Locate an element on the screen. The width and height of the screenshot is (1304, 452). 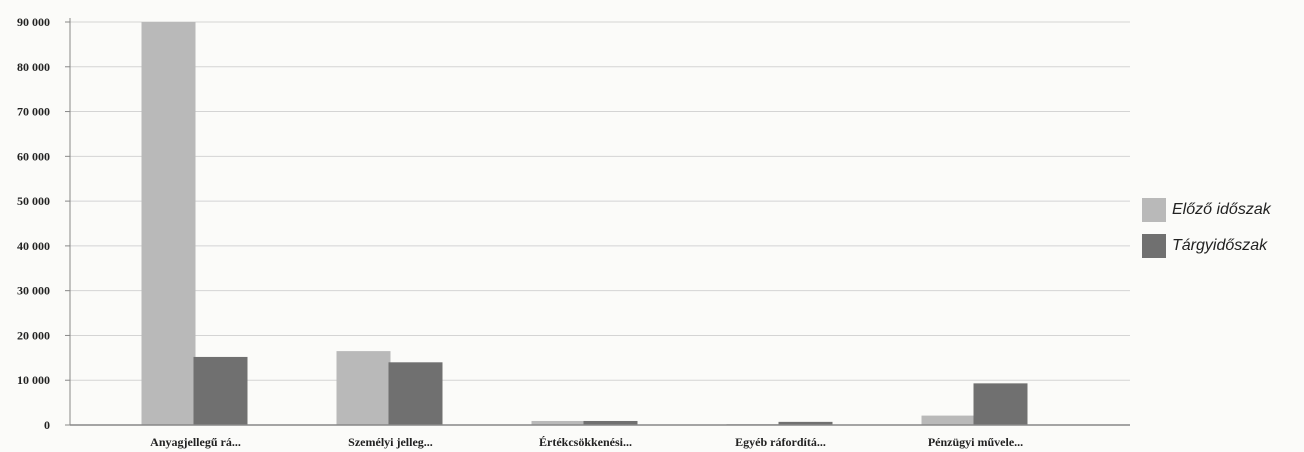
y-tick-label: 10 000 is located at coordinates (33, 380).